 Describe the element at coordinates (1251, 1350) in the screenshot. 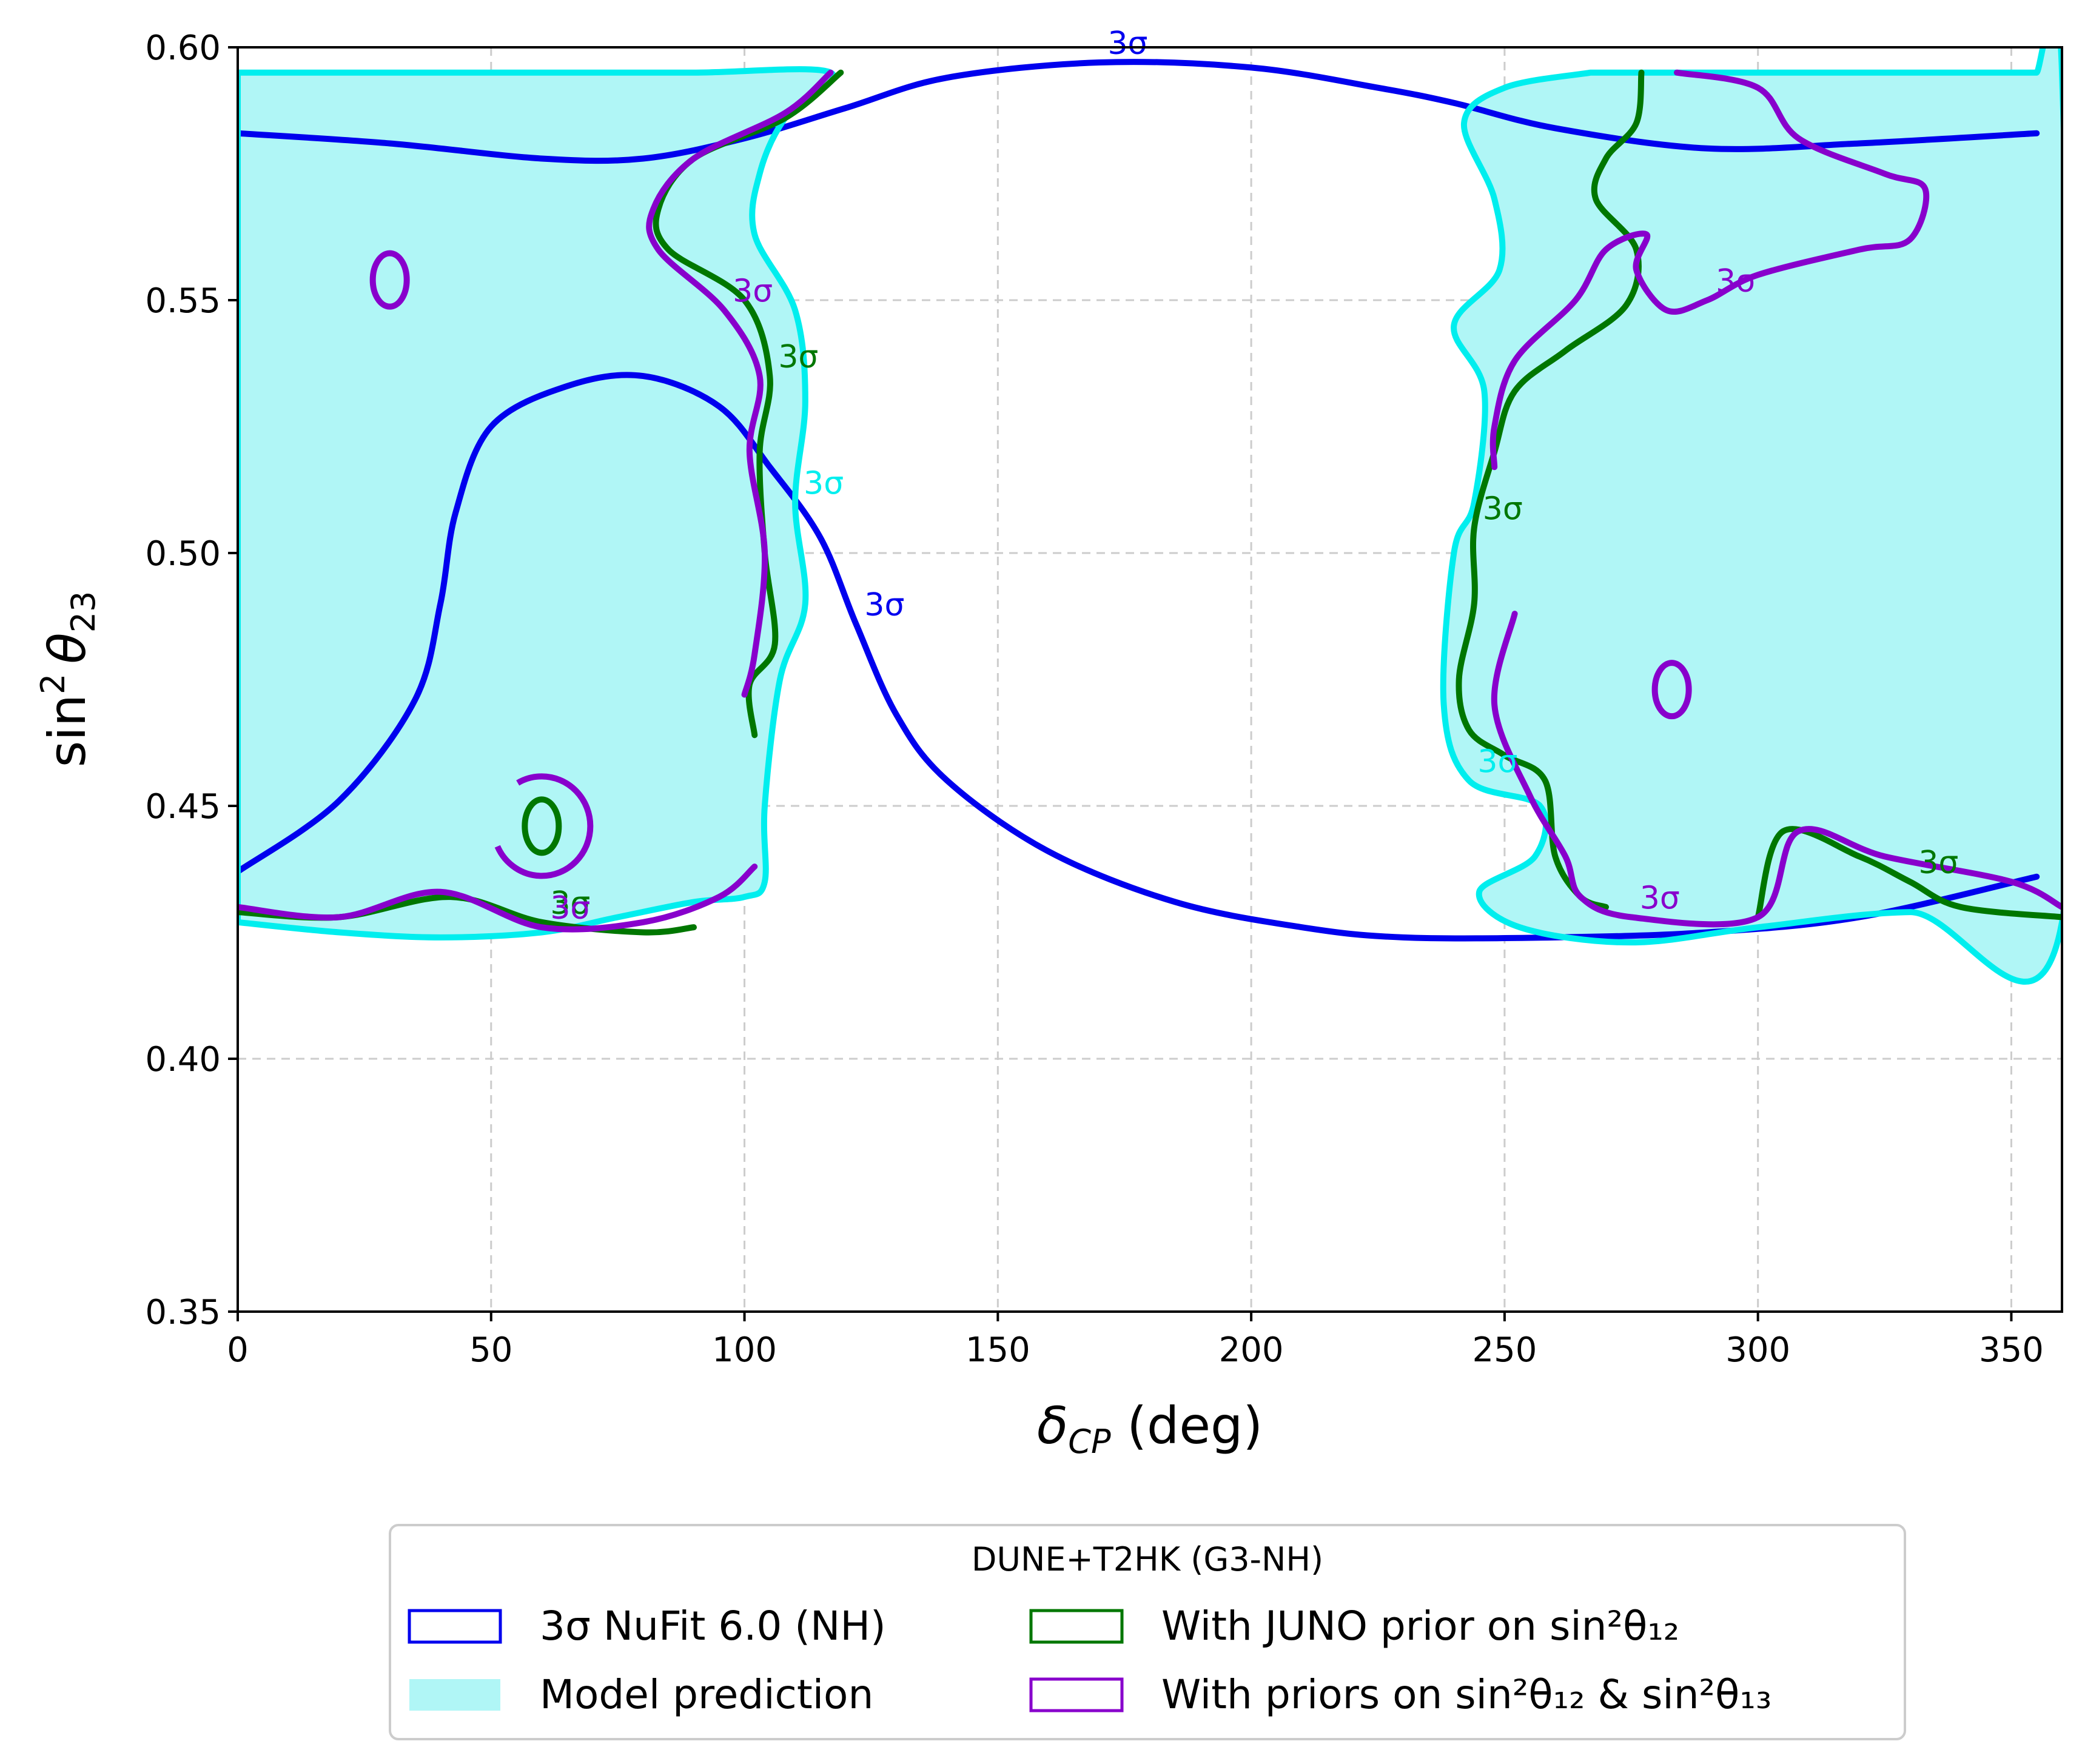

I see `x-tick-label: 200` at that location.